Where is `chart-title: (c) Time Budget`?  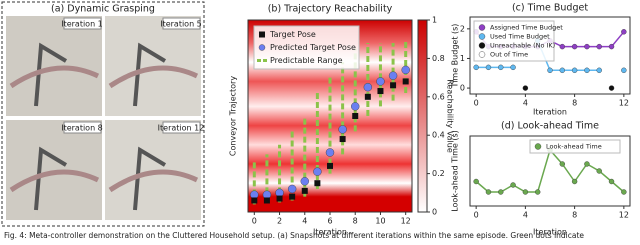
chart-title: (c) Time Budget is located at coordinates (550, 8).